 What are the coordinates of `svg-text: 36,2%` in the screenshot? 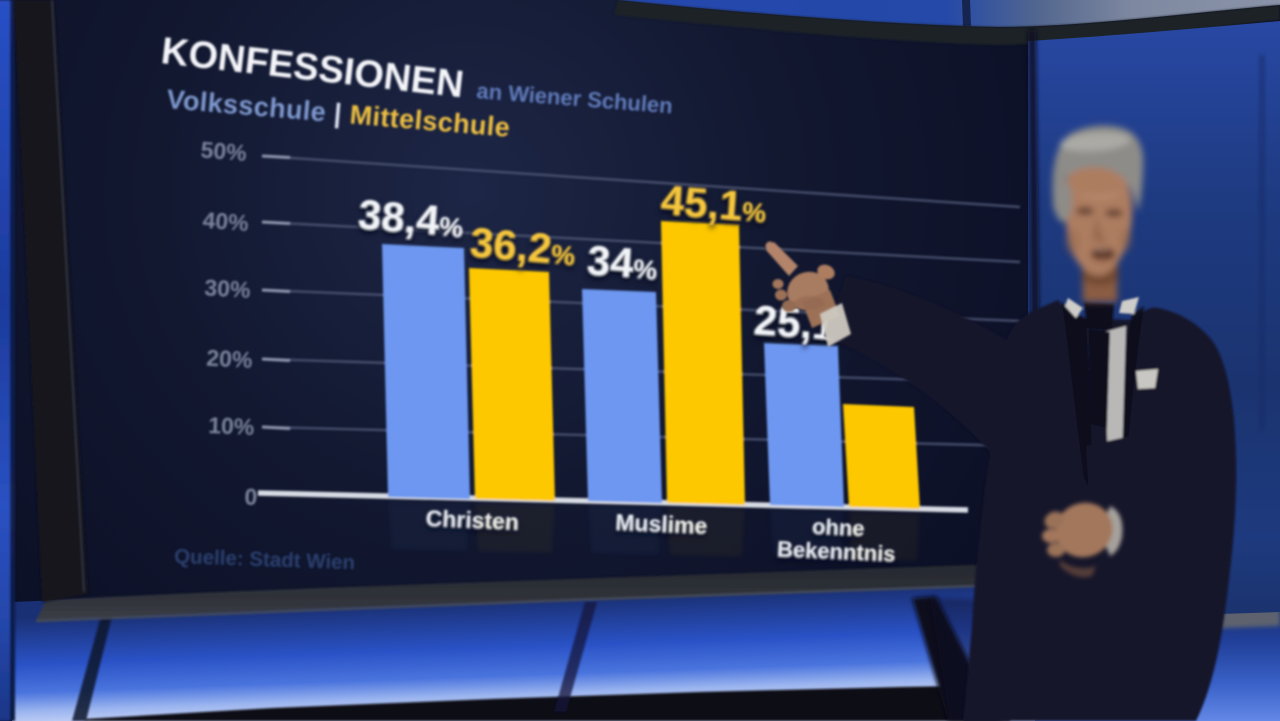 It's located at (522, 246).